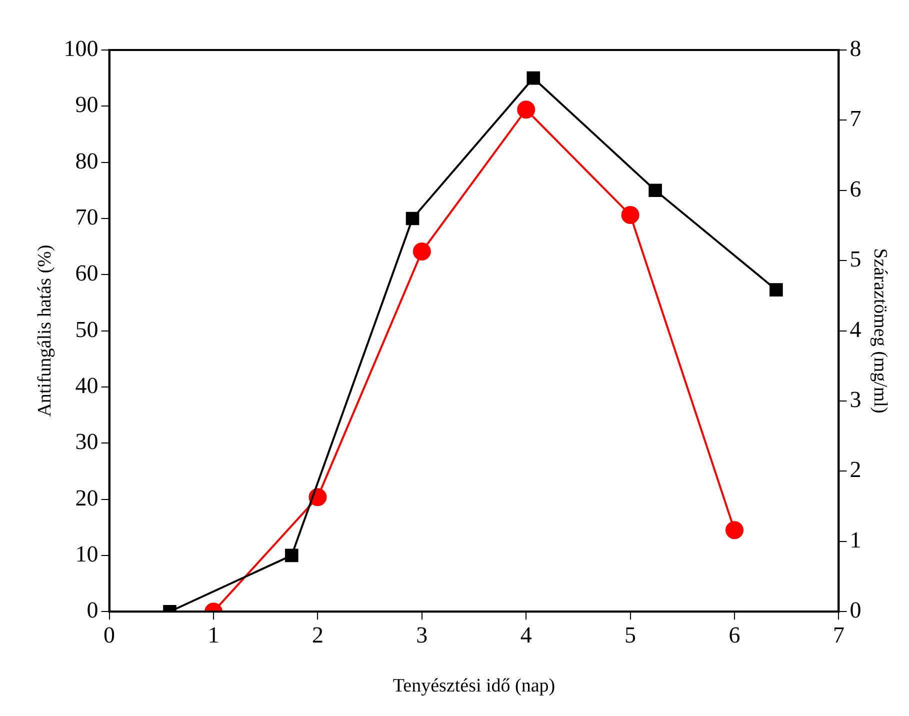 This screenshot has width=909, height=716. I want to click on x-tick-label: 0, so click(110, 635).